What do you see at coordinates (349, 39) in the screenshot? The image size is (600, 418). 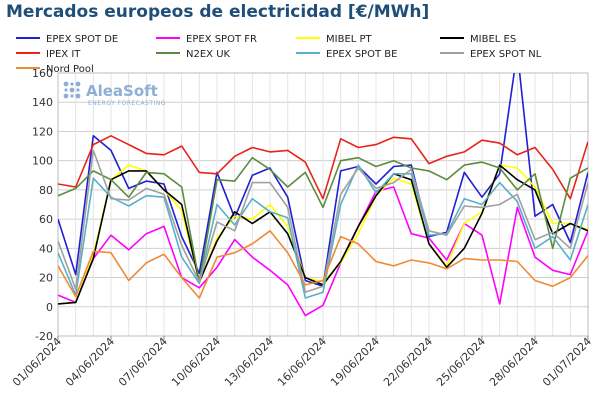 I see `legend-label: MIBEL PT` at bounding box center [349, 39].